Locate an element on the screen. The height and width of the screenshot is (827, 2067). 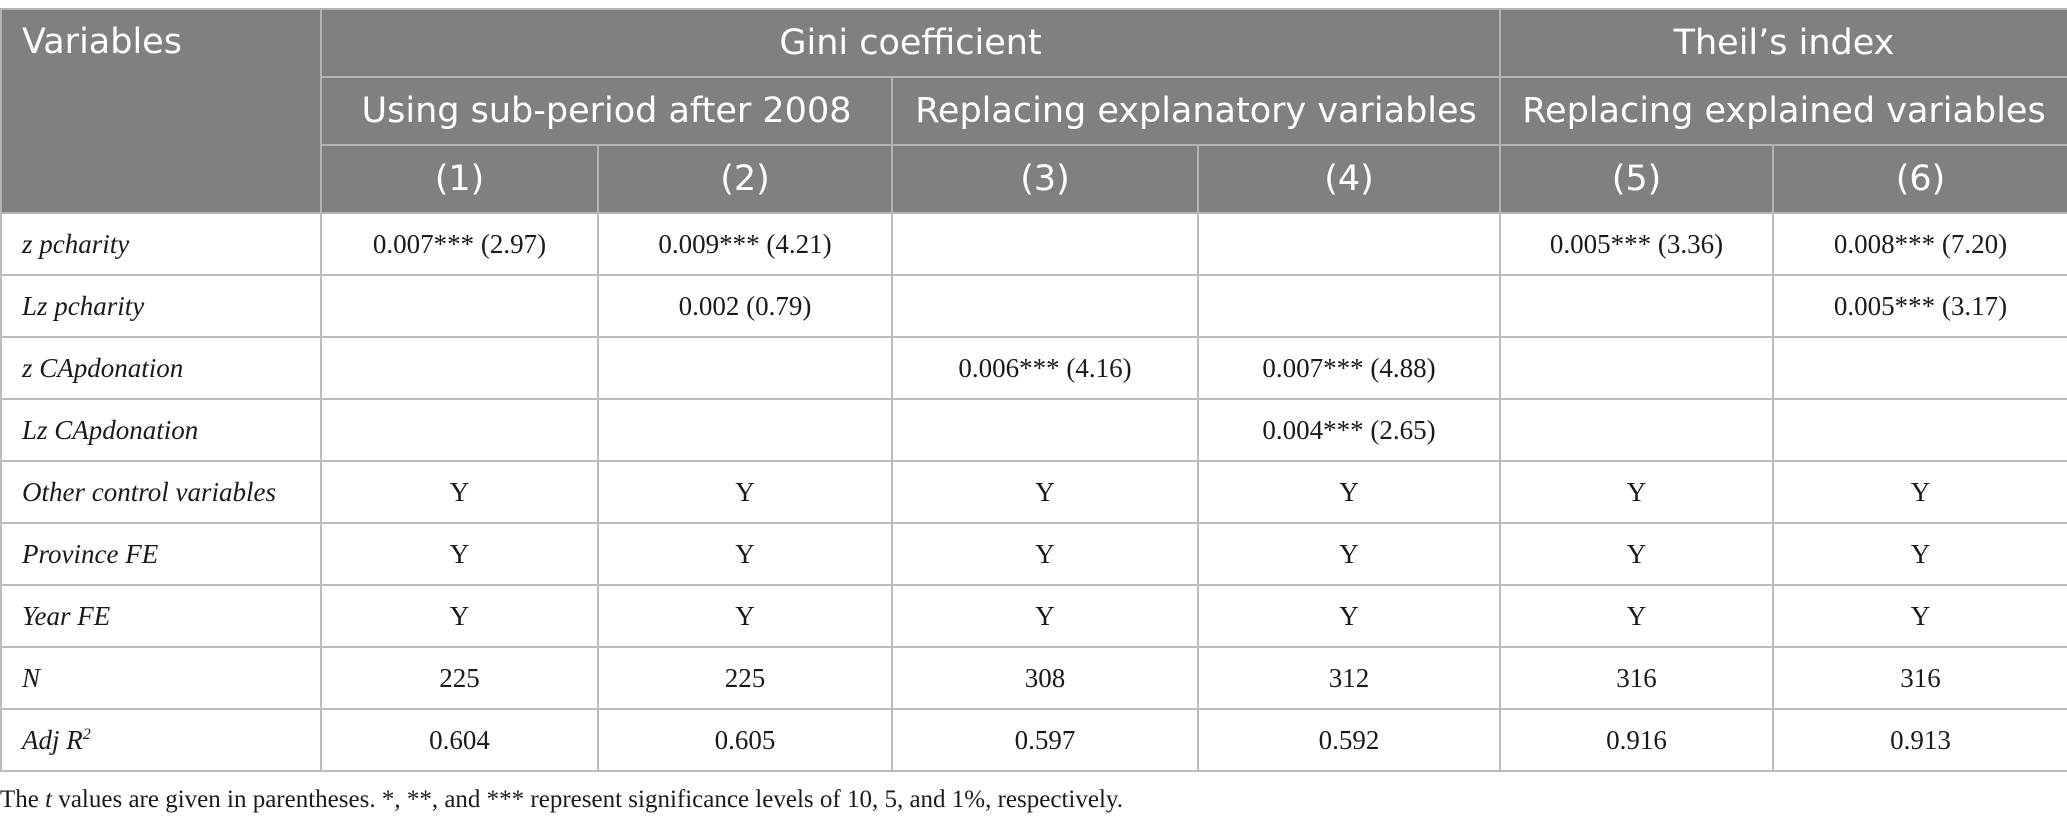
table-cell: 312 is located at coordinates (1349, 678).